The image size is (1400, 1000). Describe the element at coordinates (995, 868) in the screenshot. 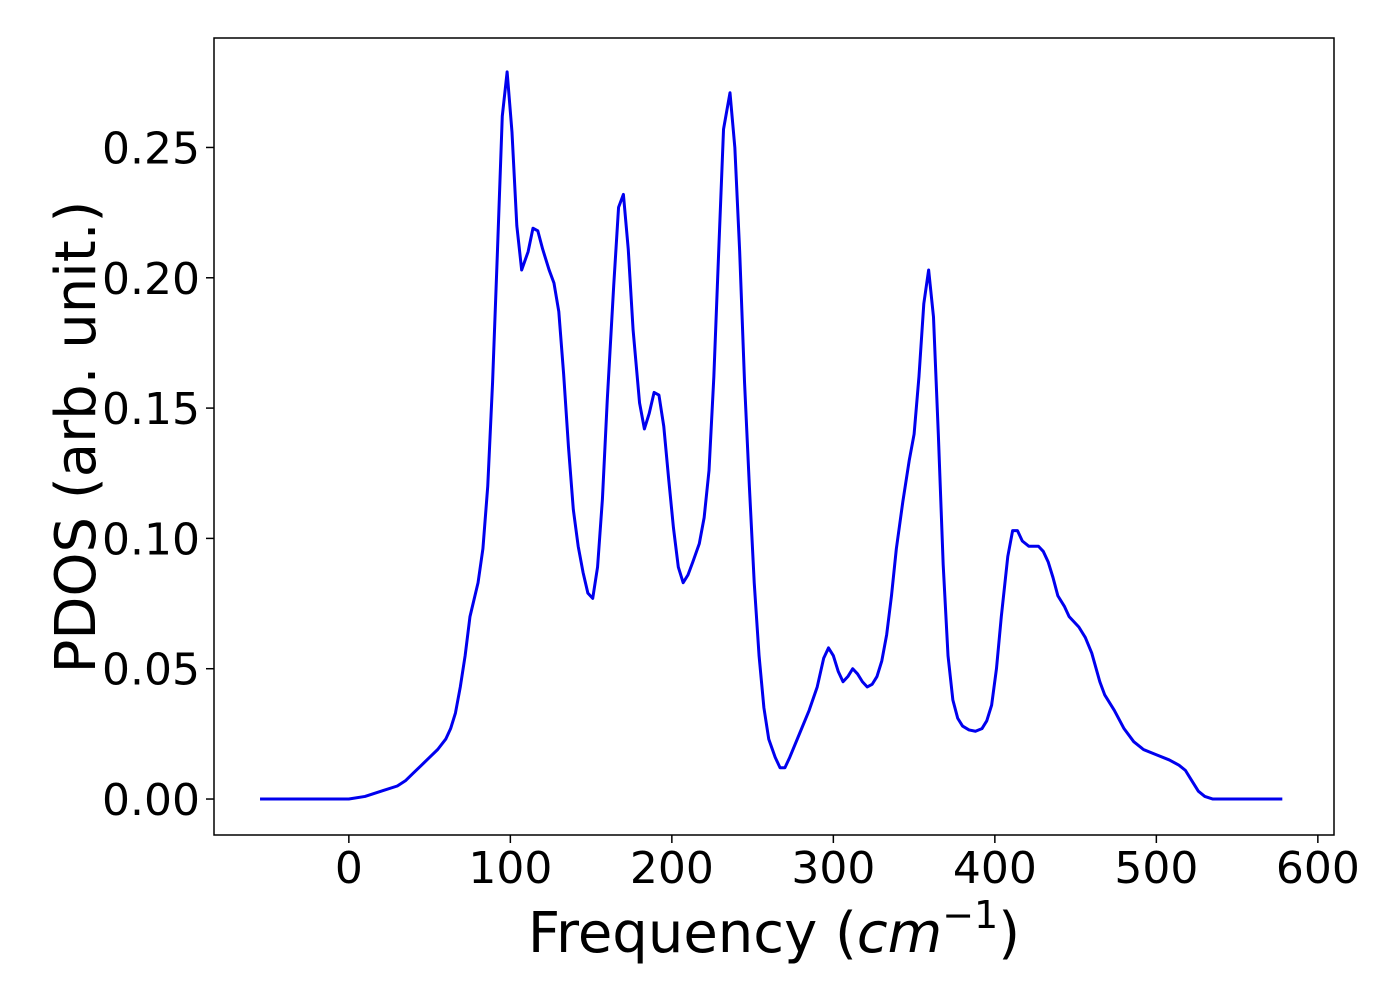

I see `x-tick-label: 400` at that location.